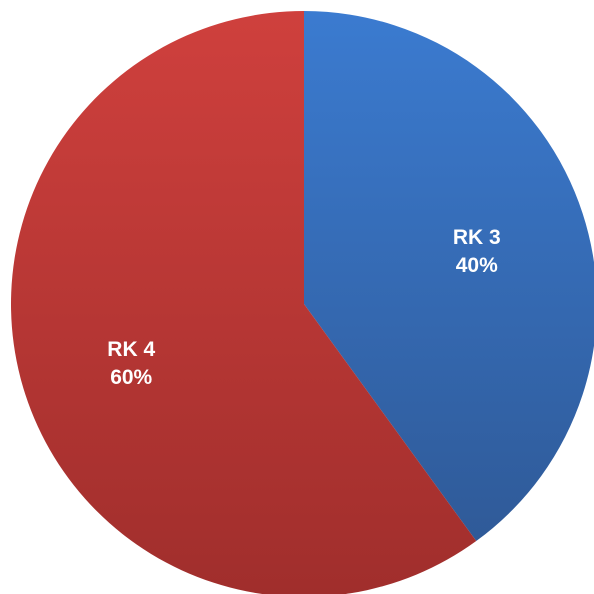 The height and width of the screenshot is (594, 594). Describe the element at coordinates (477, 237) in the screenshot. I see `slice-category-label: RK 3` at that location.